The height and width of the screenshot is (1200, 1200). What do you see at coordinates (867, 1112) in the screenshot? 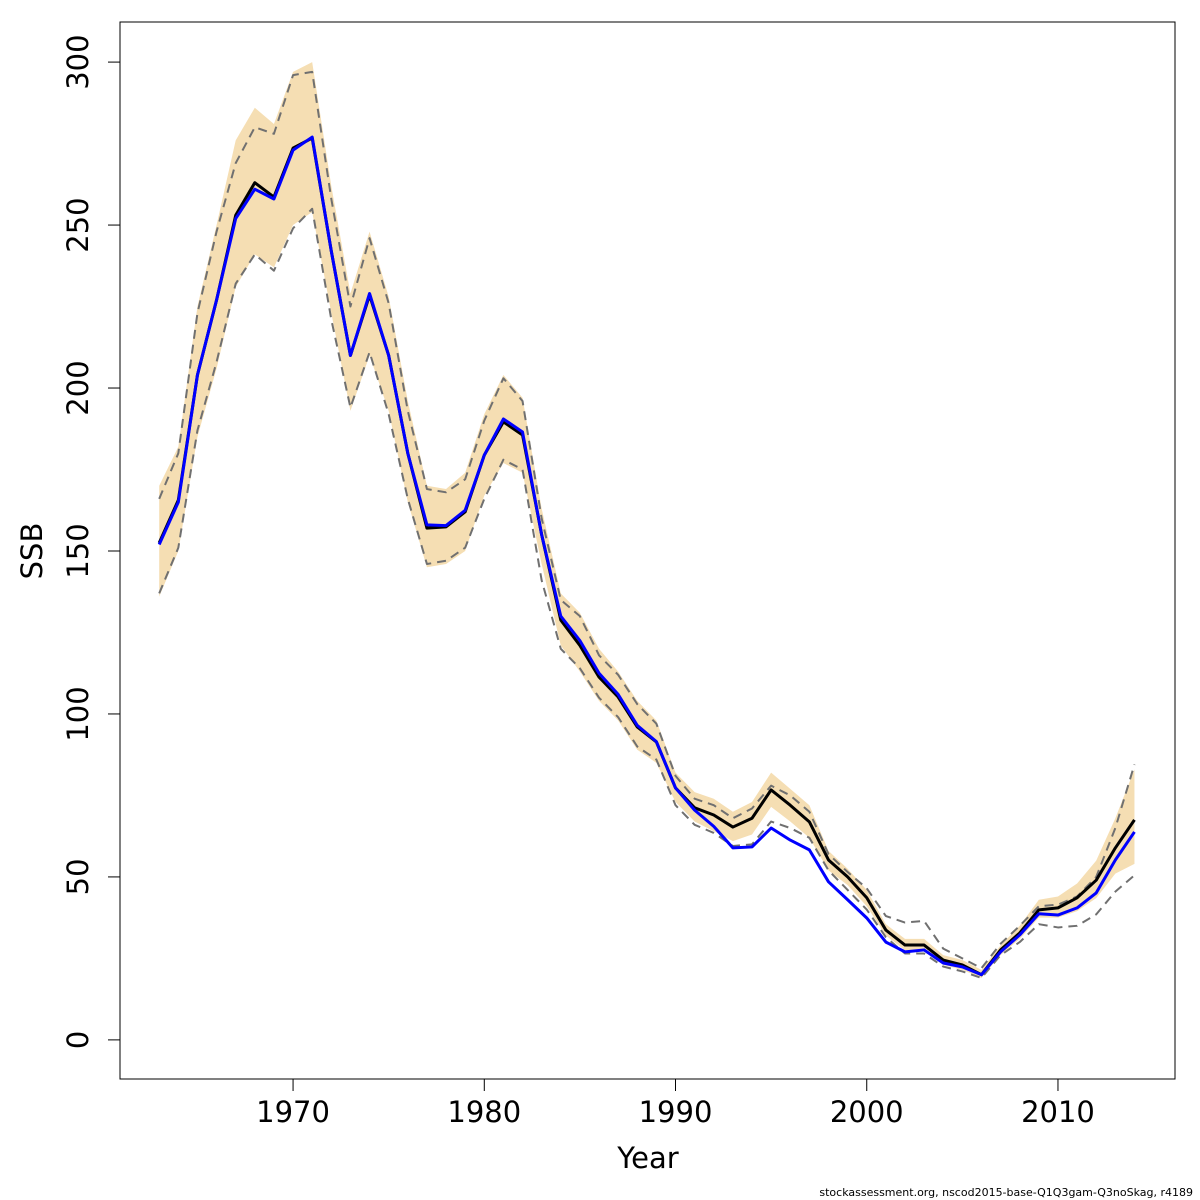
I see `x-tick-label: 2000` at bounding box center [867, 1112].